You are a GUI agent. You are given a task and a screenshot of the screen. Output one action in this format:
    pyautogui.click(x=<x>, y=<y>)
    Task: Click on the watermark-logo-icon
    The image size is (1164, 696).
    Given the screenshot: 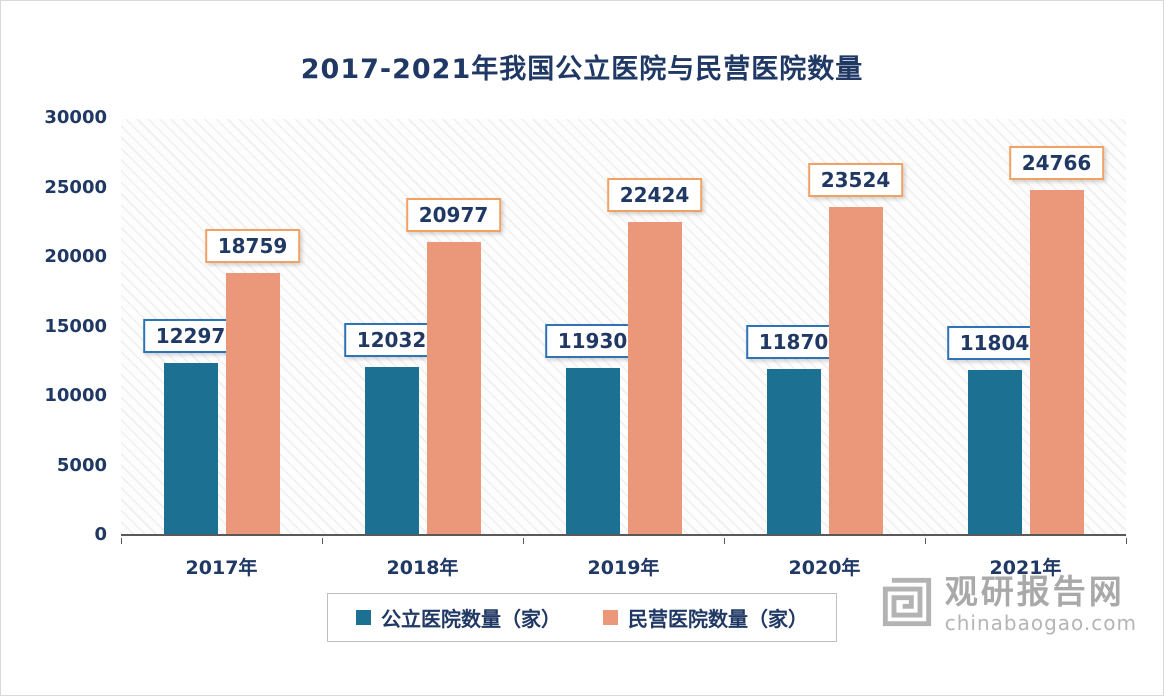 What is the action you would take?
    pyautogui.click(x=907, y=604)
    